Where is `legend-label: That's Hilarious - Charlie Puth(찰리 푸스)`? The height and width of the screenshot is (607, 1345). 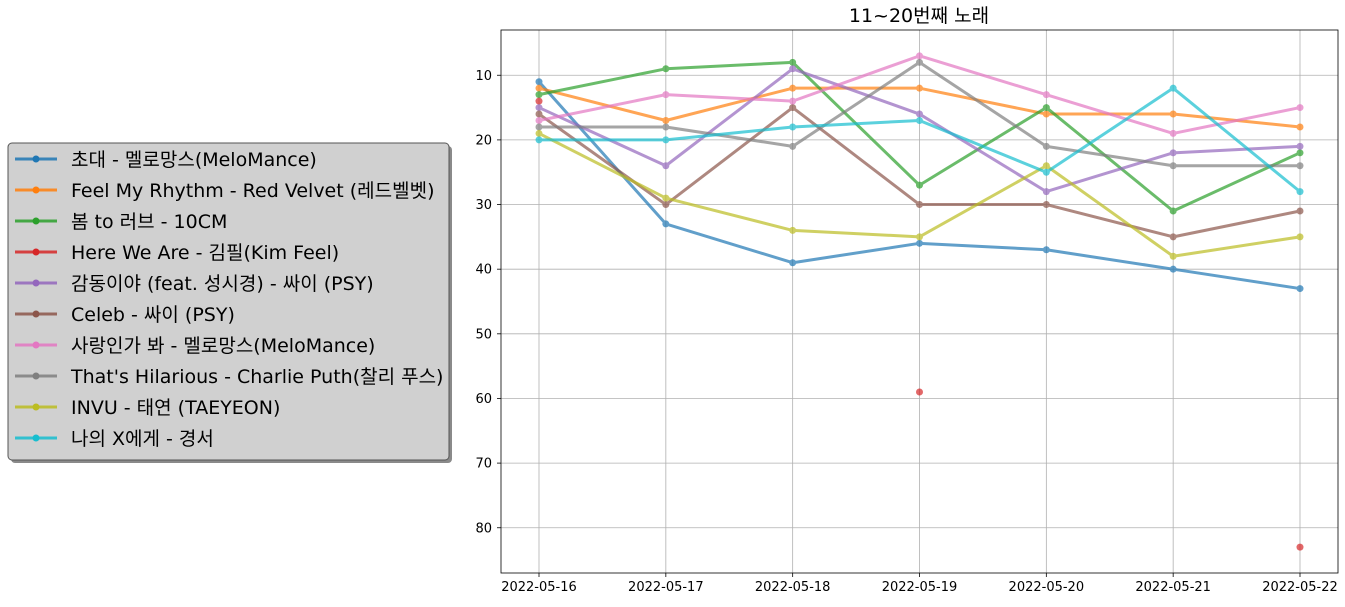 legend-label: That's Hilarious - Charlie Puth(찰리 푸스) is located at coordinates (256, 377).